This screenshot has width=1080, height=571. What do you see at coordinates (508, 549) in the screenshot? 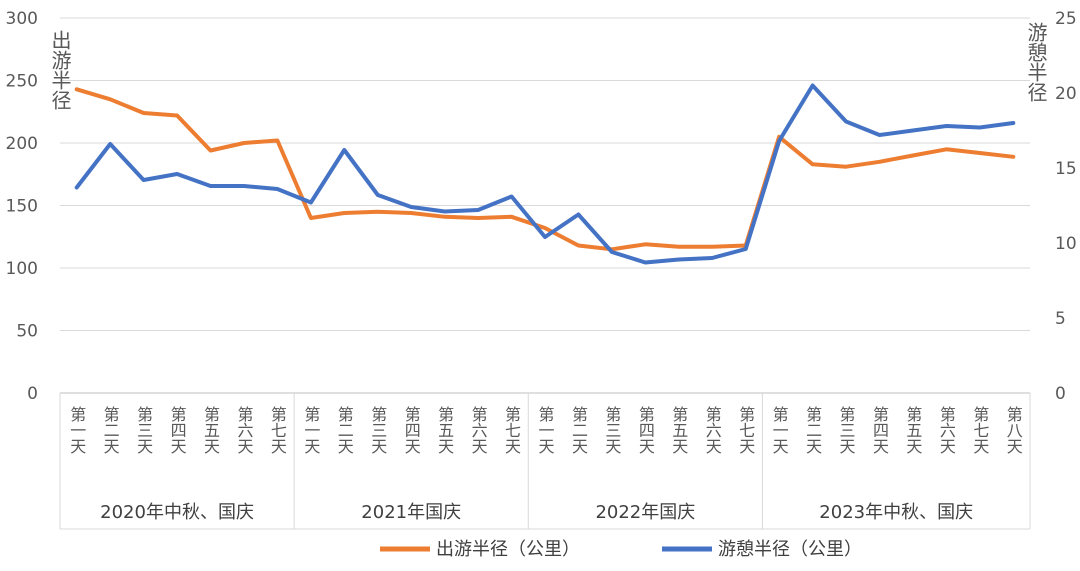
I see `legend-label: 出游半径（公里）` at bounding box center [508, 549].